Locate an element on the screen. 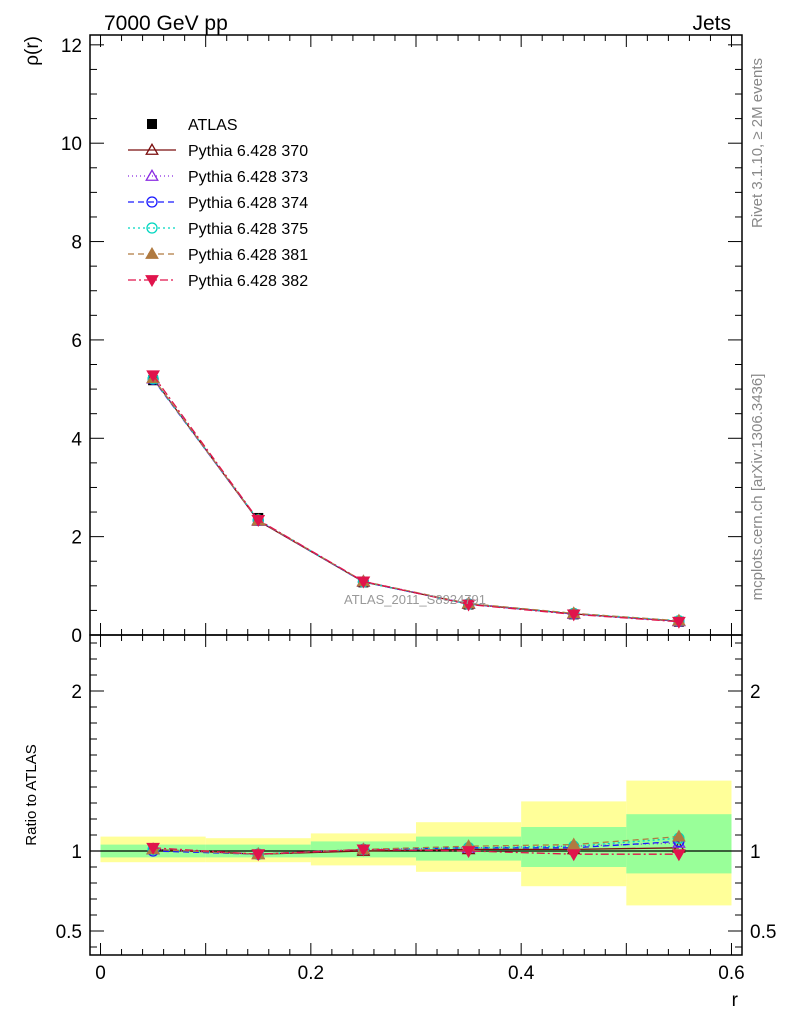 This screenshot has height=1024, width=786. energy-title: 7000 GeV pp is located at coordinates (166, 23).